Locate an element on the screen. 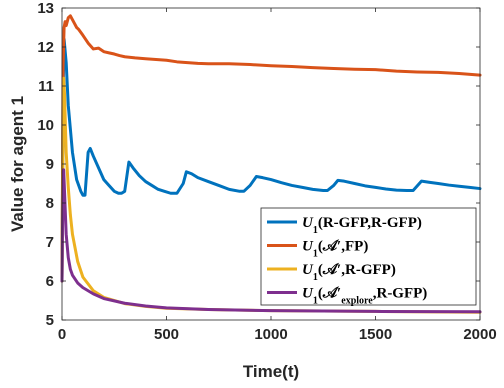 The height and width of the screenshot is (388, 504). x-axis-title: Time(t) is located at coordinates (271, 371).